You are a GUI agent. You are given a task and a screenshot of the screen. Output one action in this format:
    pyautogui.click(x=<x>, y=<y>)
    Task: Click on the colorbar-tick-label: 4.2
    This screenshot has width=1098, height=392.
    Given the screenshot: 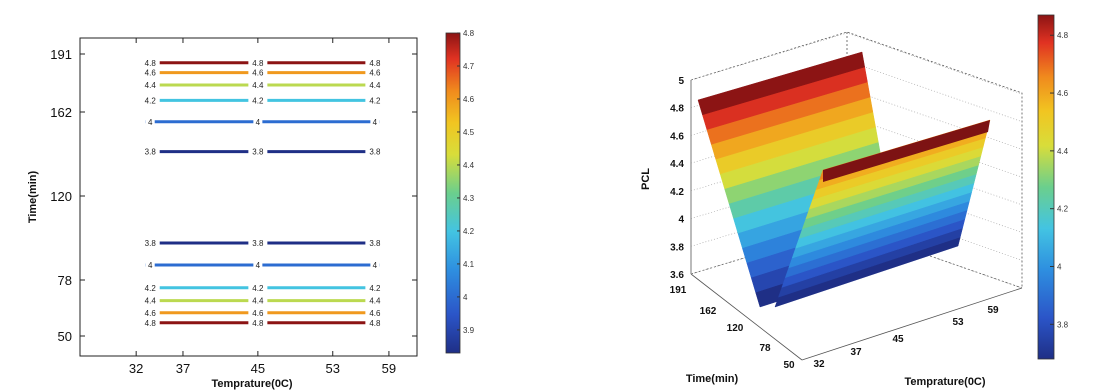 What is the action you would take?
    pyautogui.click(x=1063, y=209)
    